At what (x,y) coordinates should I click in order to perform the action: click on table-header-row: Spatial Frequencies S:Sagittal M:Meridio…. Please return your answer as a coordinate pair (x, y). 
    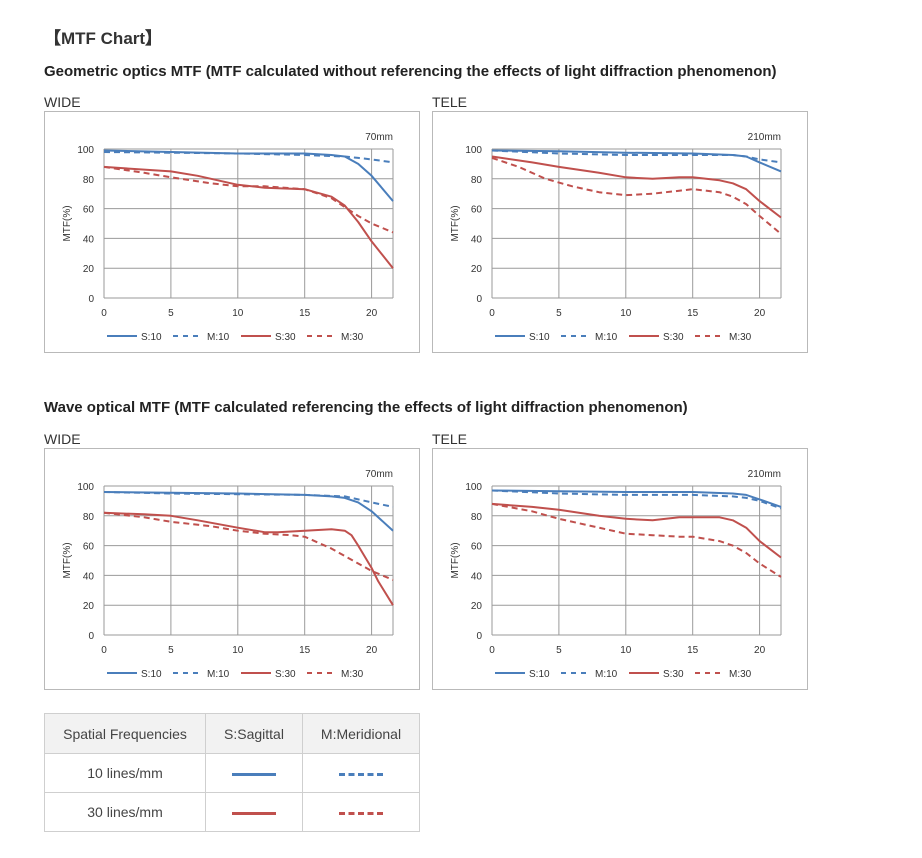
    Looking at the image, I should click on (232, 733).